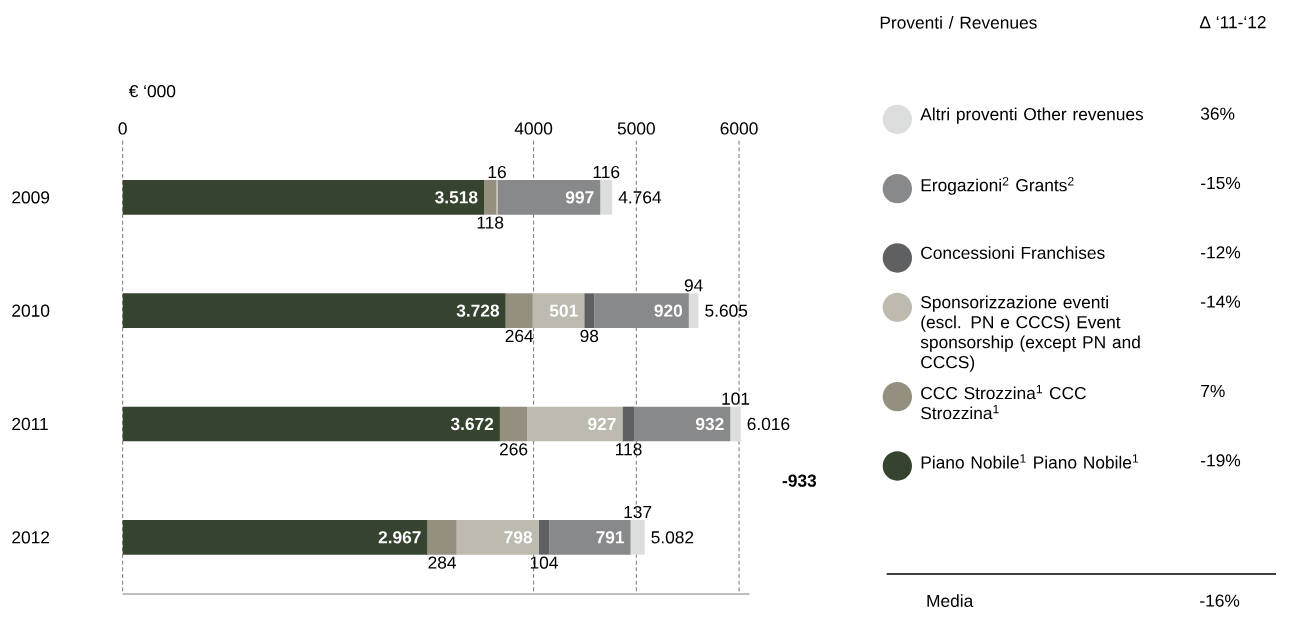 The height and width of the screenshot is (634, 1306). Describe the element at coordinates (739, 128) in the screenshot. I see `x-tick-label: 6000` at that location.